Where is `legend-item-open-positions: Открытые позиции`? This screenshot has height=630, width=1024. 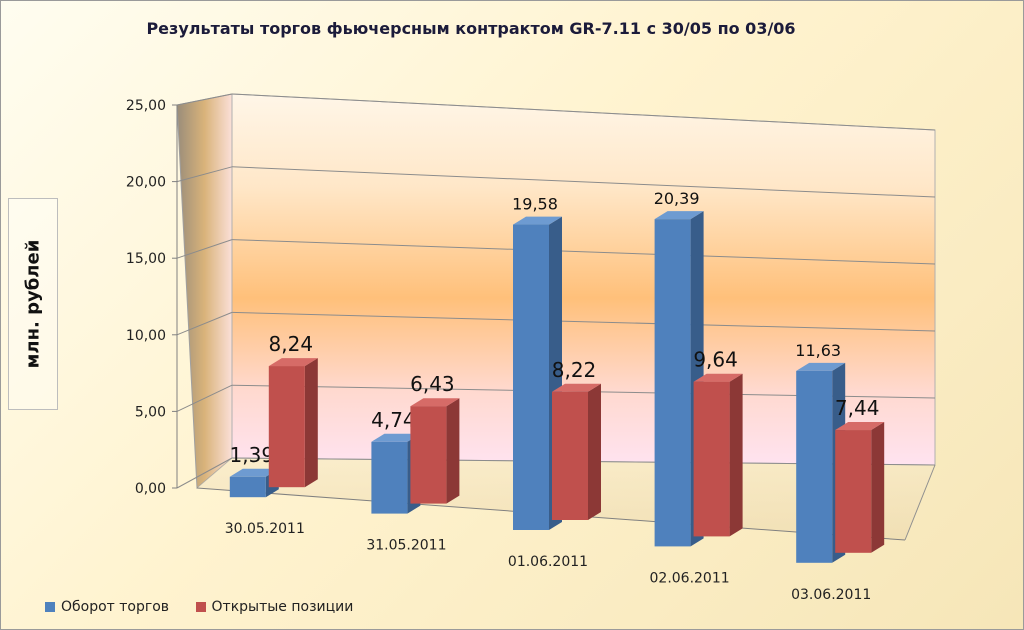
legend-item-open-positions: Открытые позиции is located at coordinates (274, 607).